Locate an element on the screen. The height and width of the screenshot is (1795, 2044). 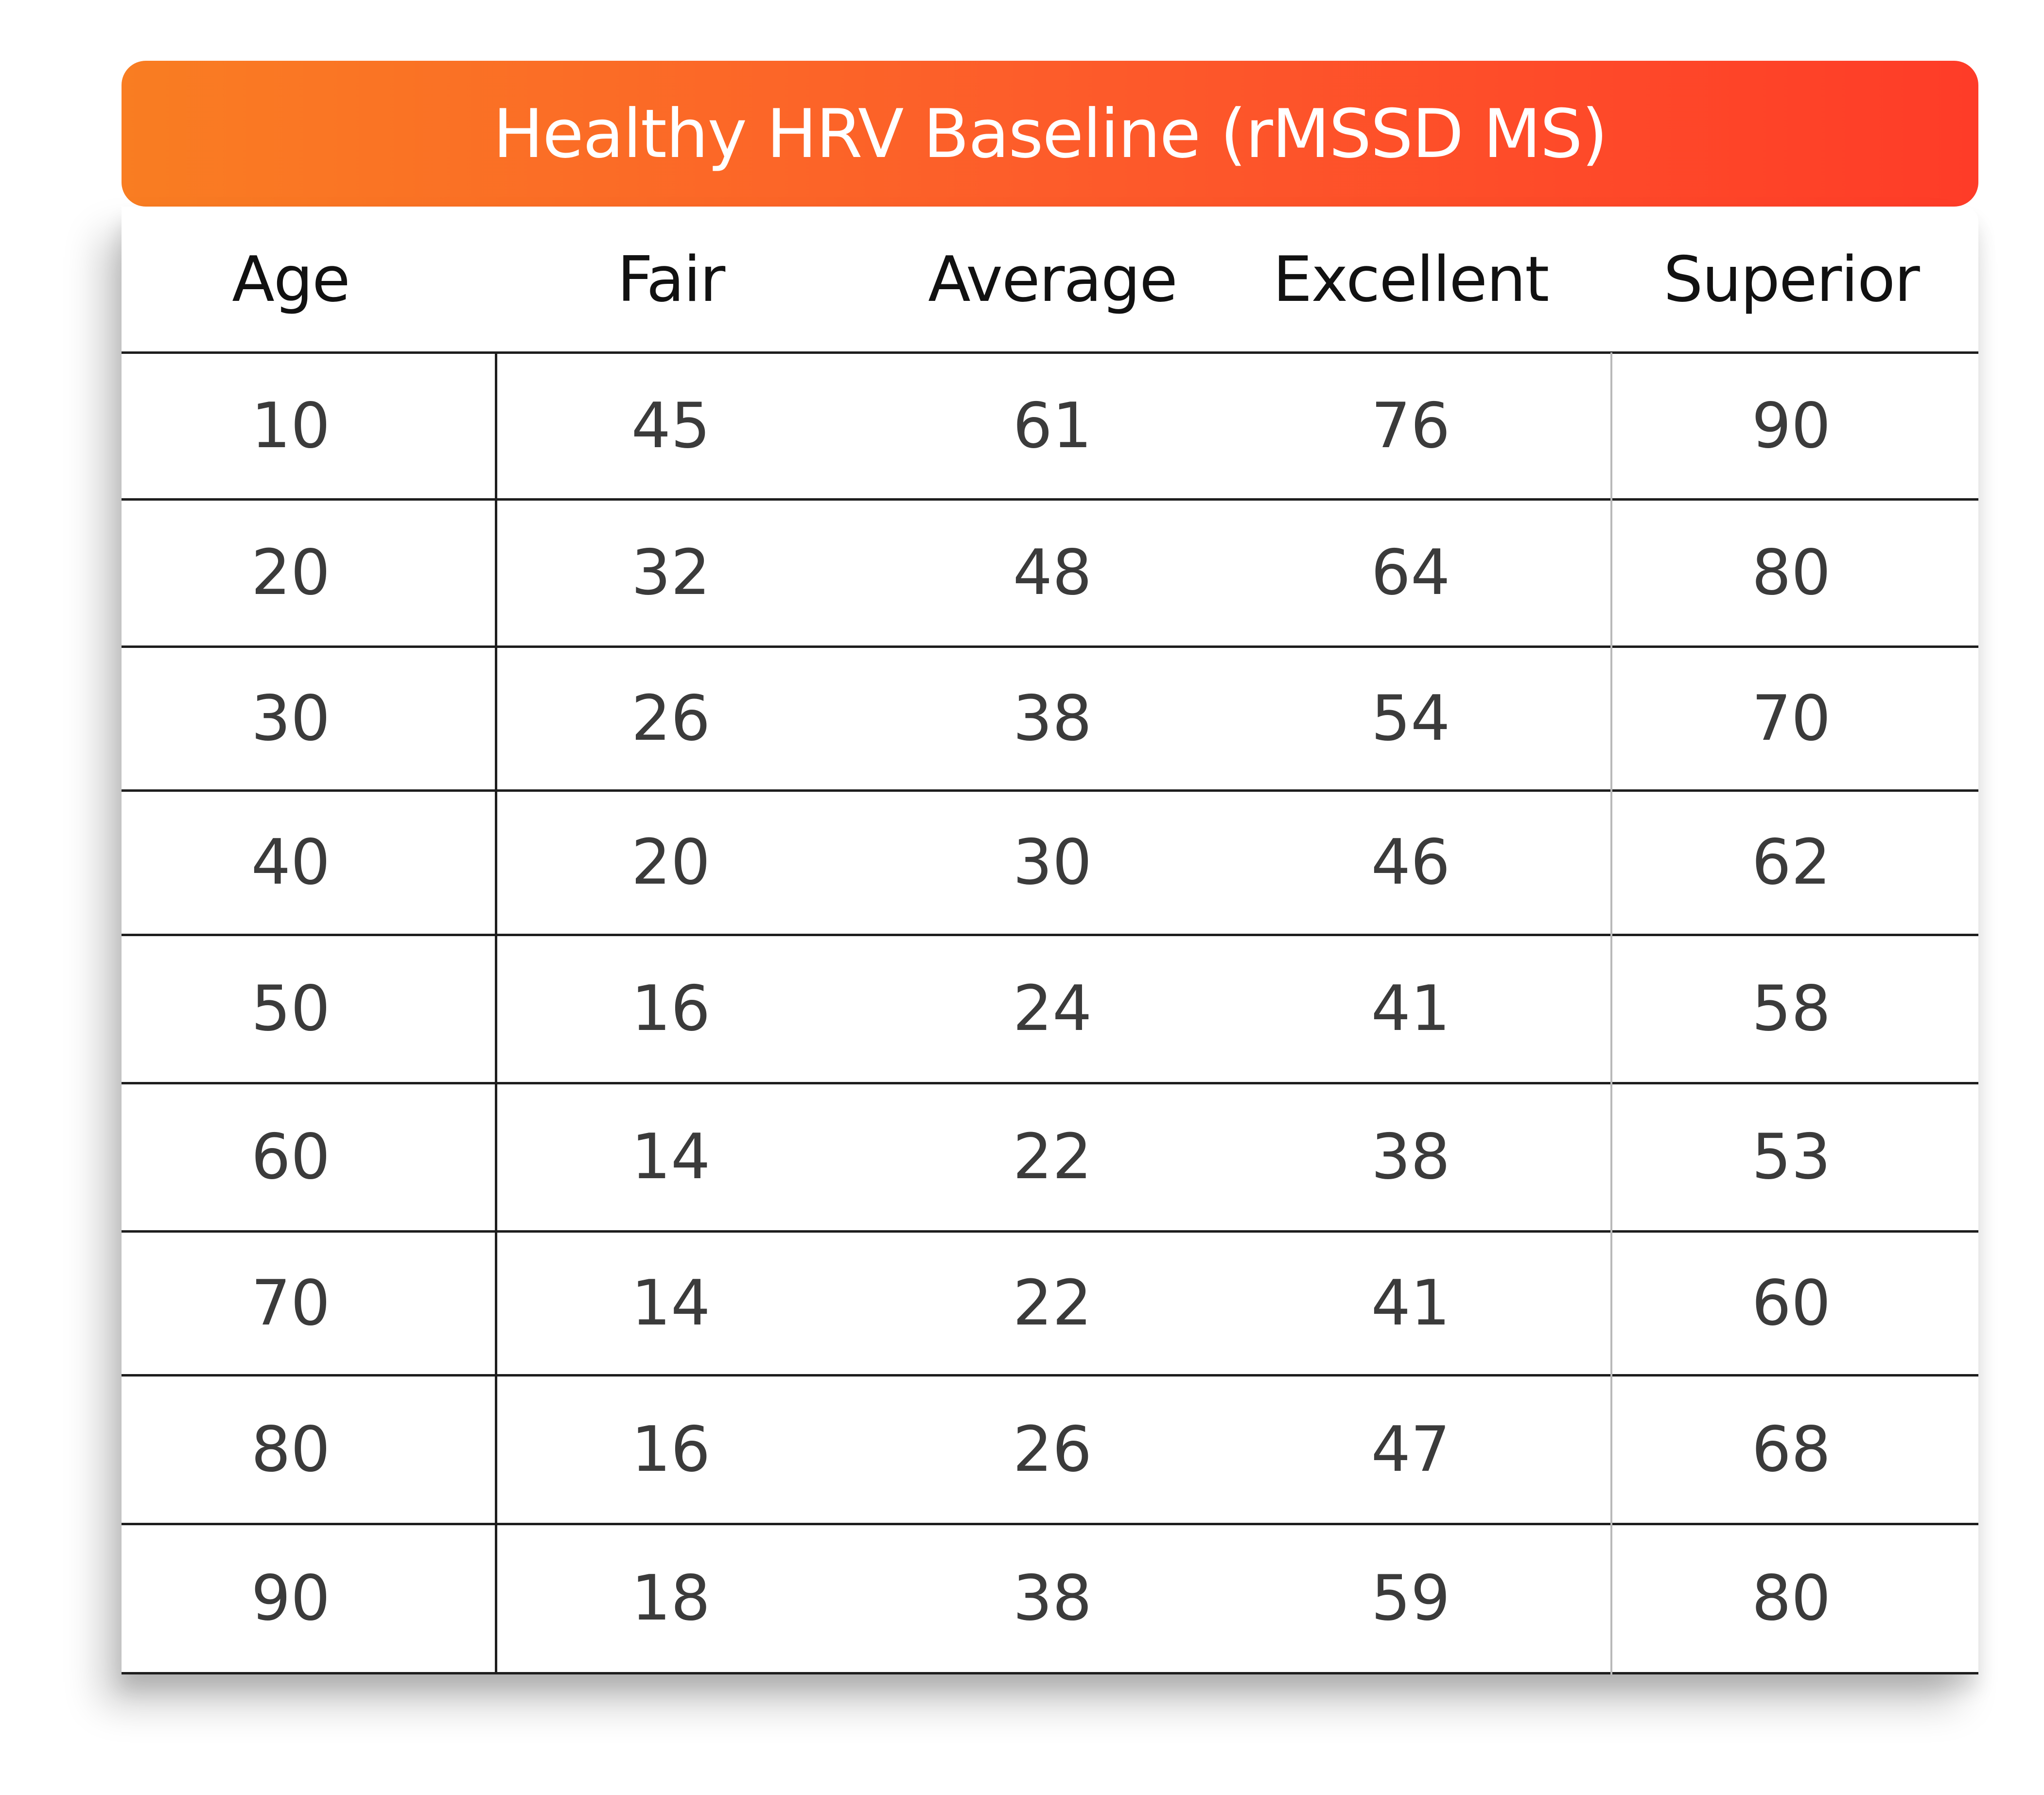
table-cell-superior: 68 is located at coordinates (1791, 1450).